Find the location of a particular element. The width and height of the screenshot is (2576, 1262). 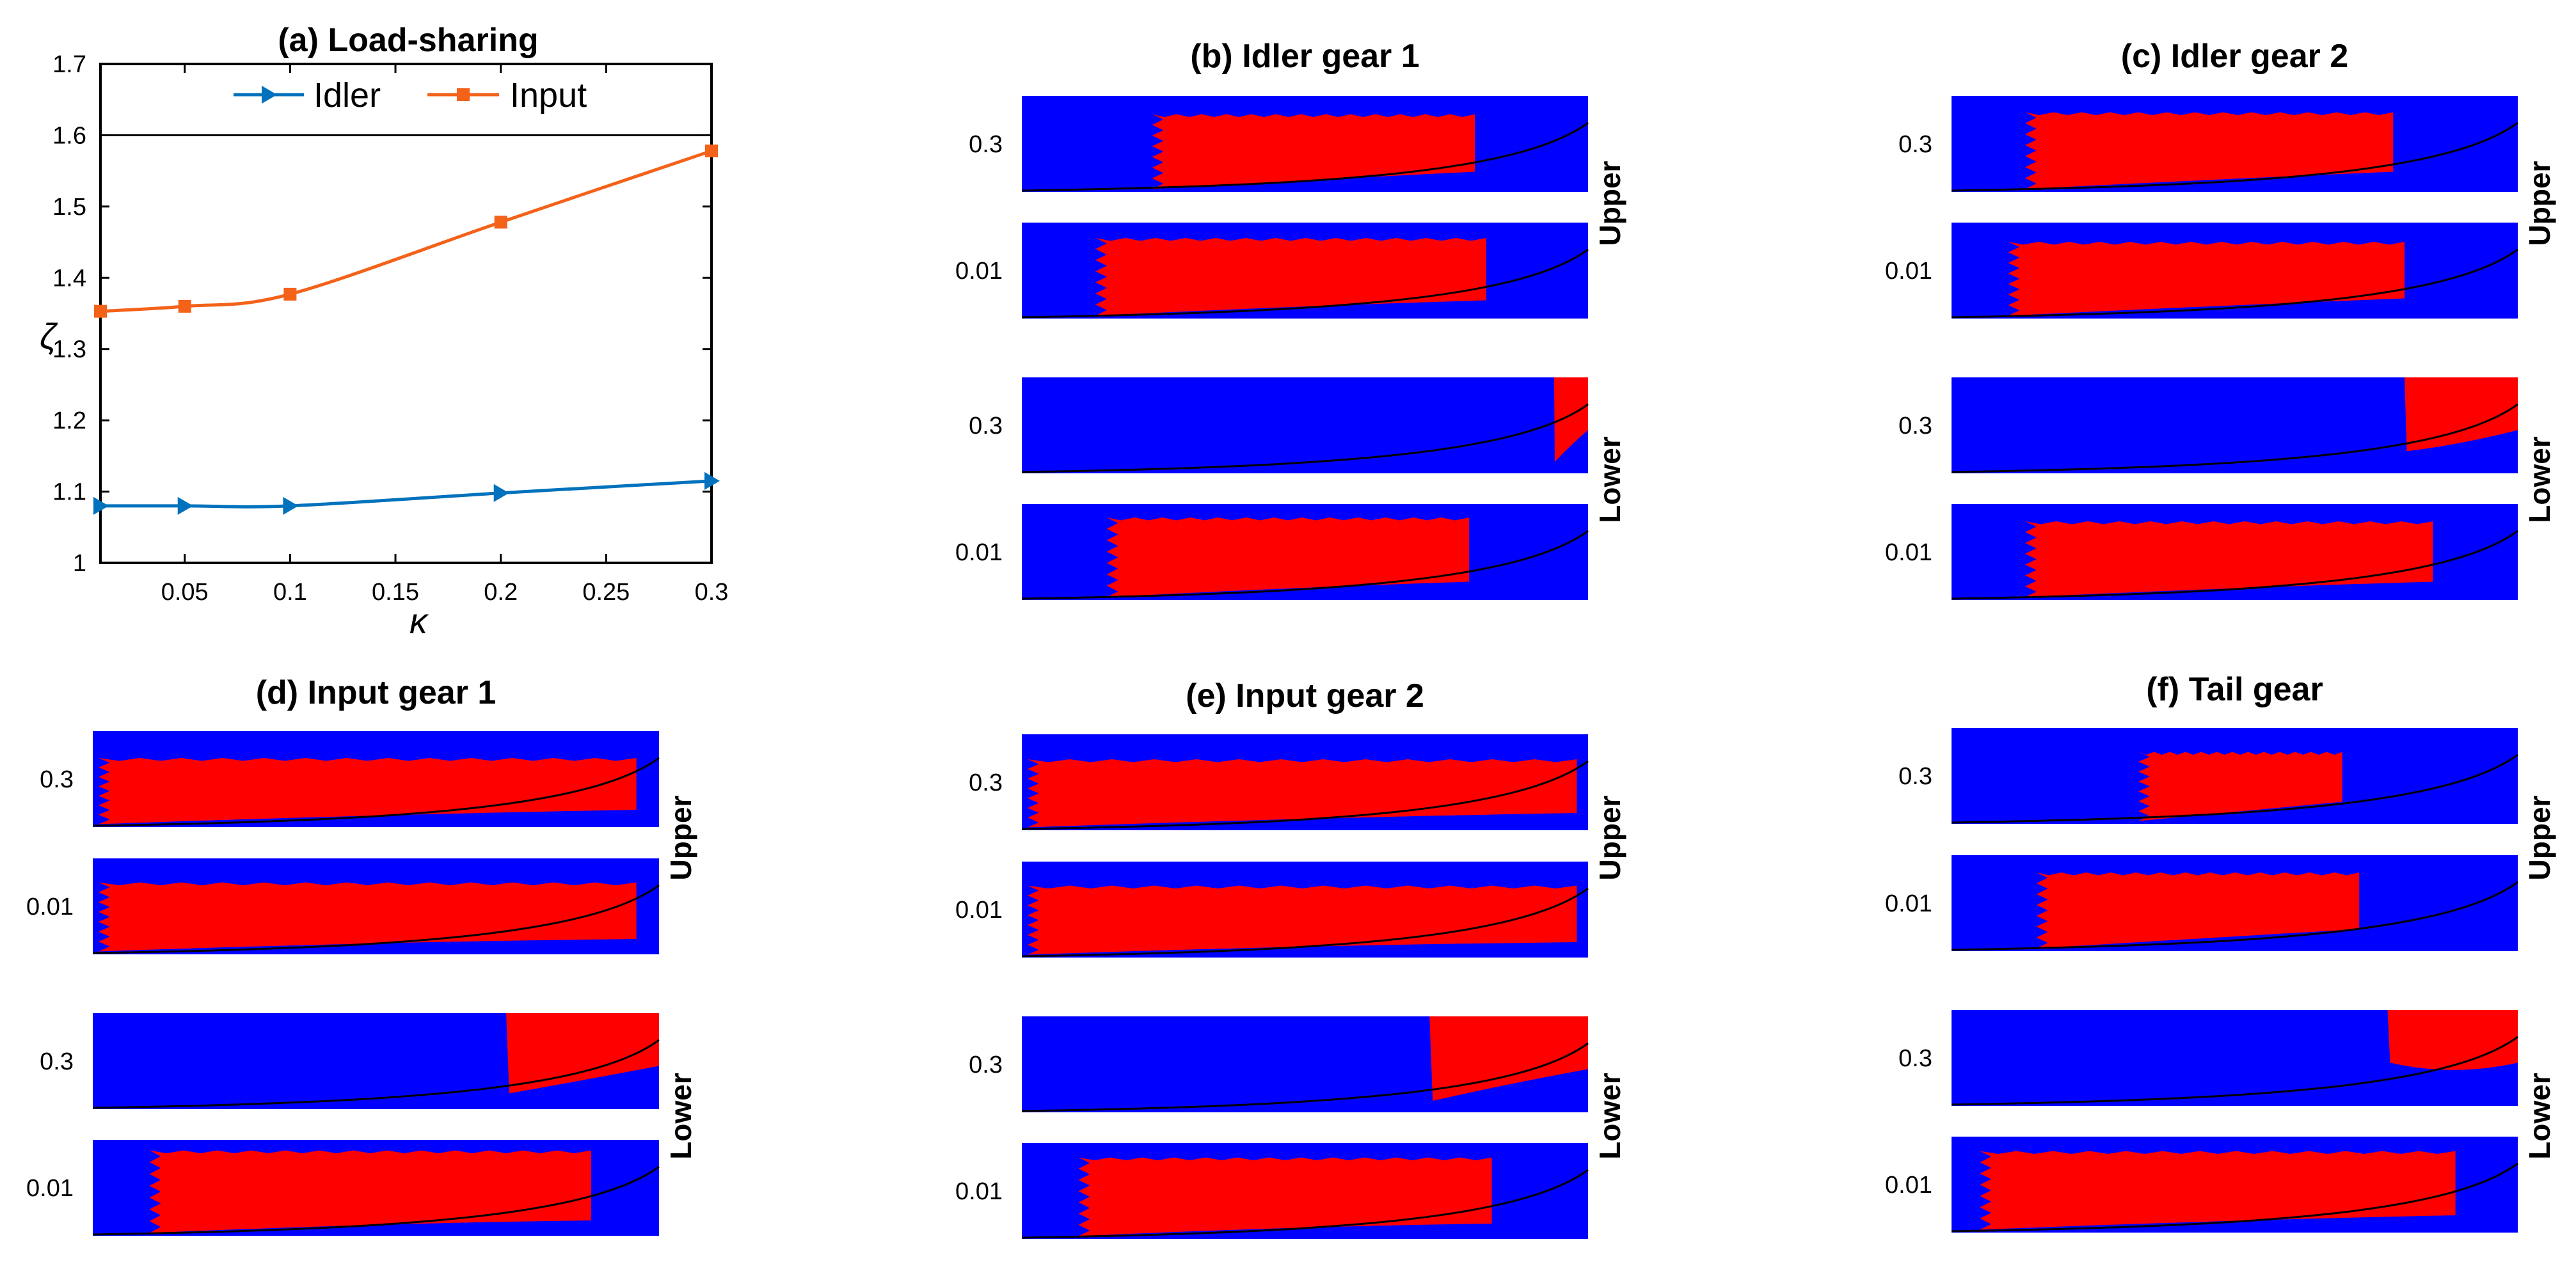

legend-idler-label: Idler is located at coordinates (347, 95).